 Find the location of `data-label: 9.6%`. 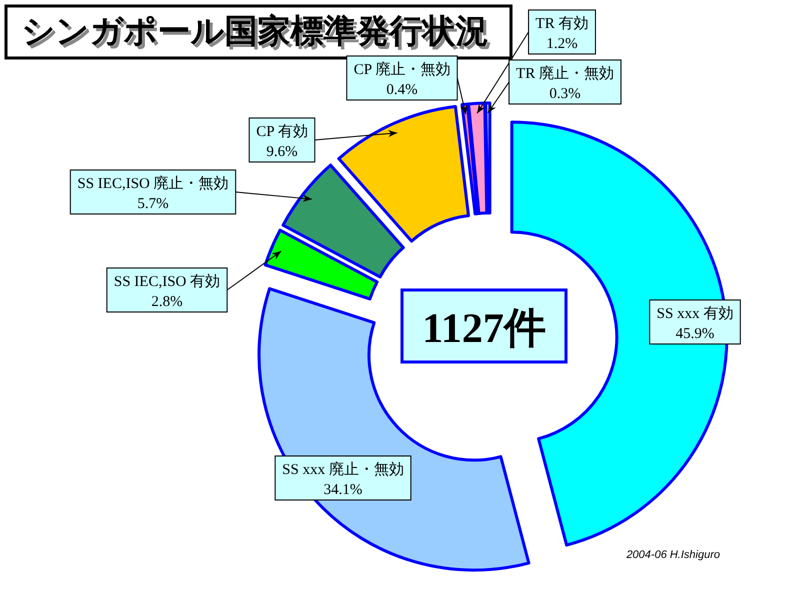

data-label: 9.6% is located at coordinates (282, 152).